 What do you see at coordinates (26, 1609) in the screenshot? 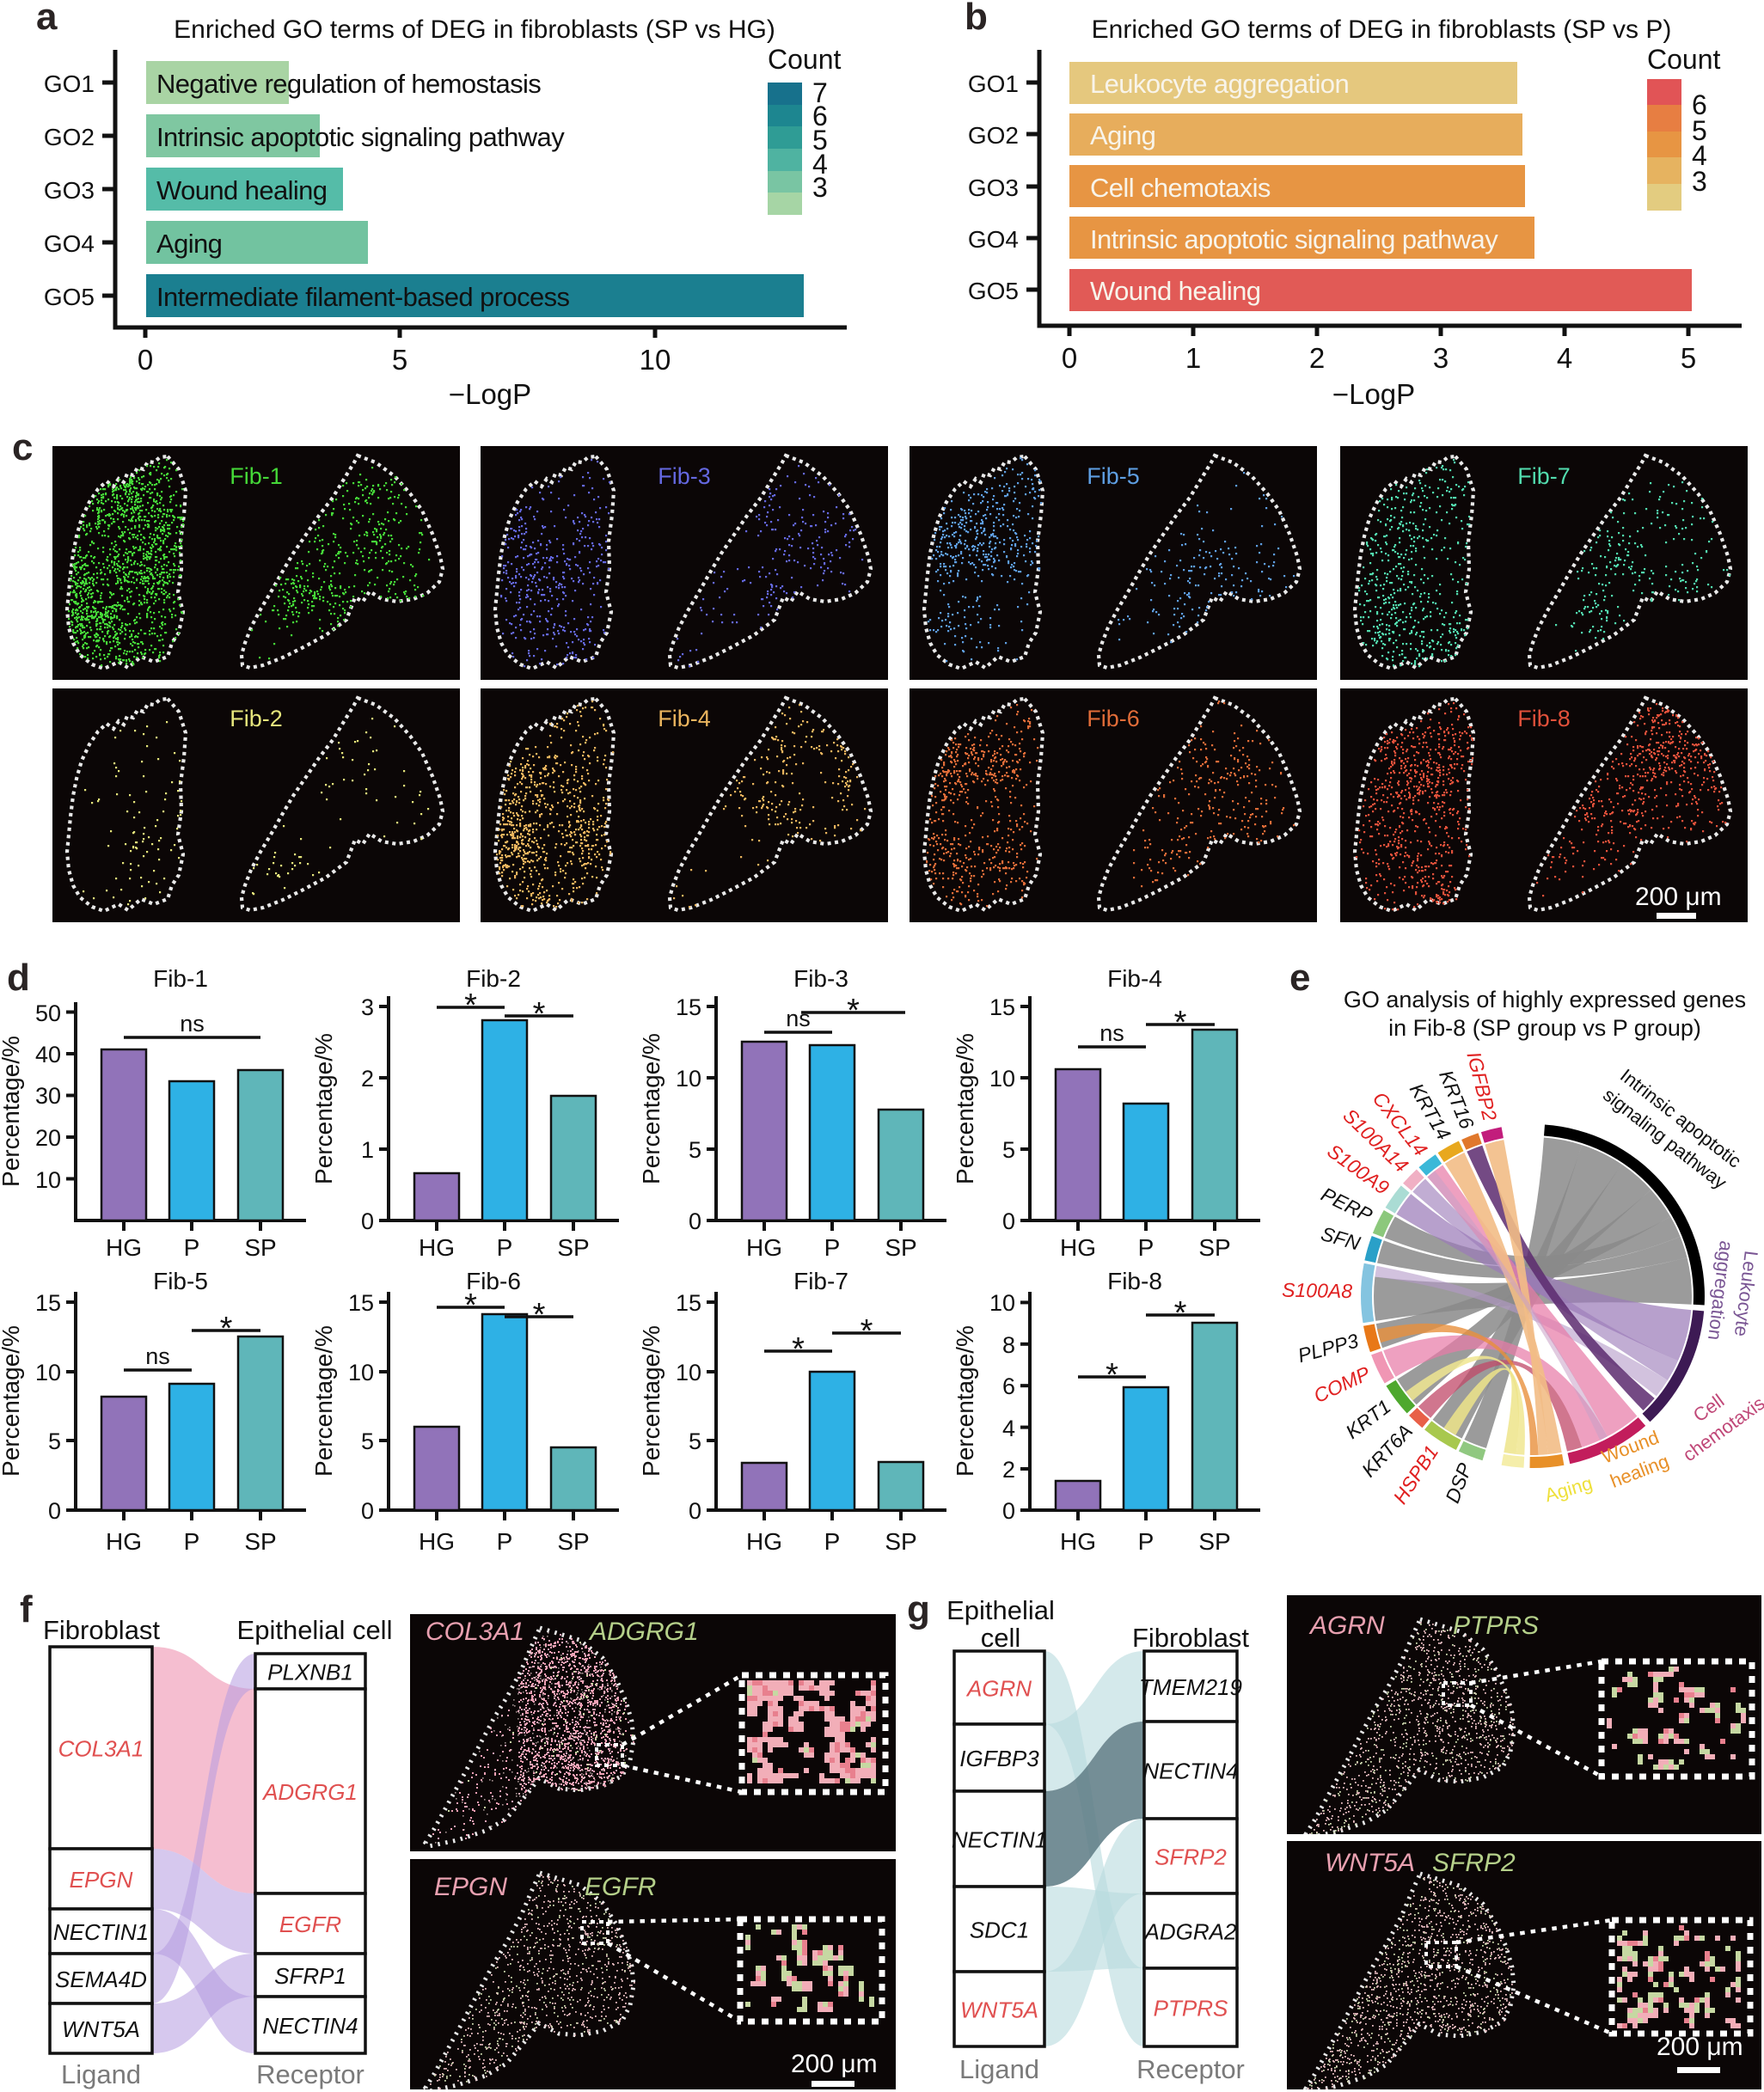
I see `svg-text: f` at bounding box center [26, 1609].